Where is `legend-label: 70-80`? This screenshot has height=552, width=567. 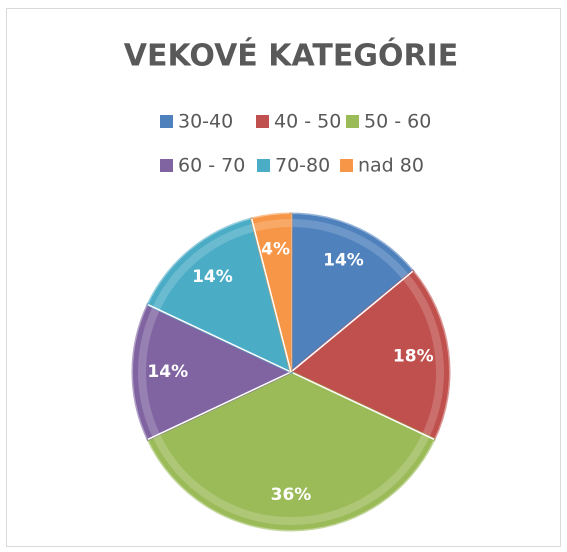
legend-label: 70-80 is located at coordinates (302, 166).